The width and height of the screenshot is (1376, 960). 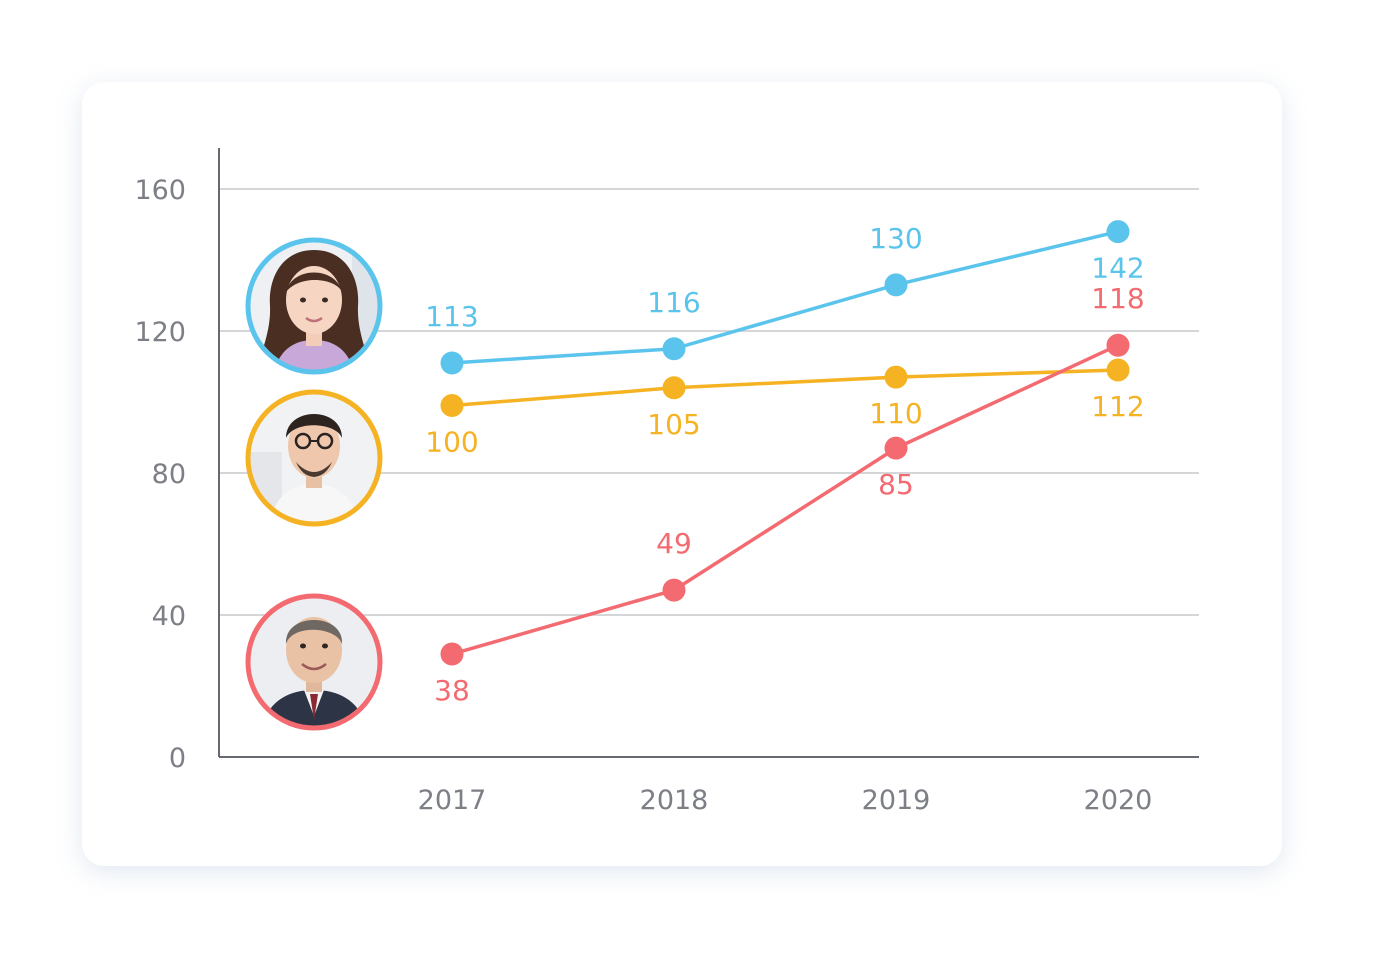 I want to click on x-tick-label: 2020, so click(x=1118, y=800).